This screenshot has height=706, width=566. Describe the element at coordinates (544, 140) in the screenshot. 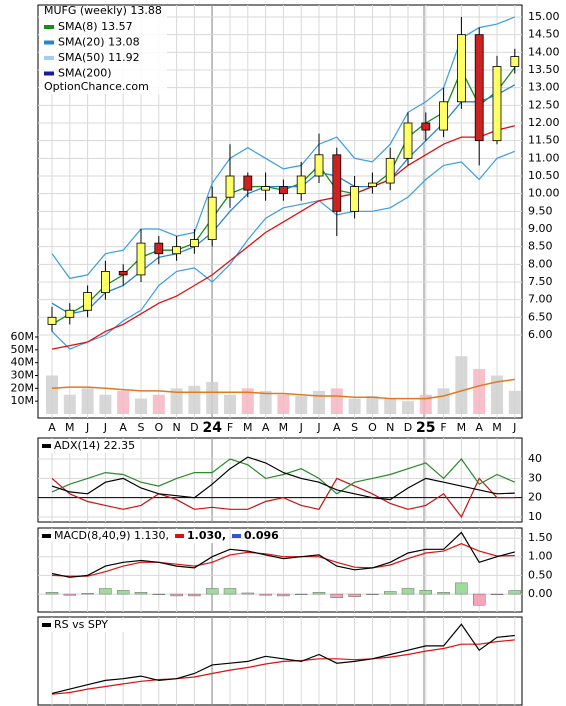

I see `y-tick-label: 11.50` at that location.